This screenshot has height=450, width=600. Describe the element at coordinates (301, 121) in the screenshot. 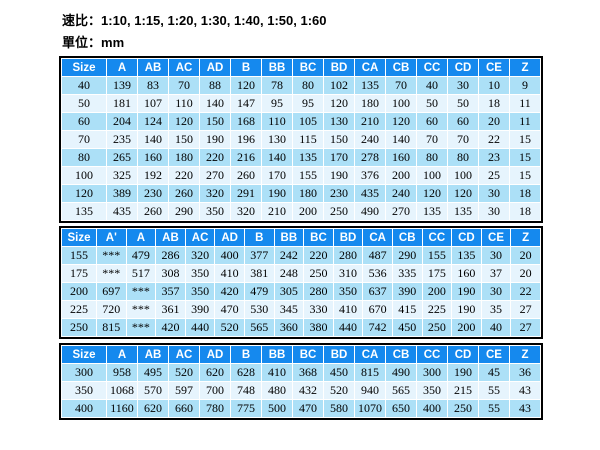

I see `table-row: 60 204 124 120 150 168 110 105 130 210 120 60 60 20 11` at that location.